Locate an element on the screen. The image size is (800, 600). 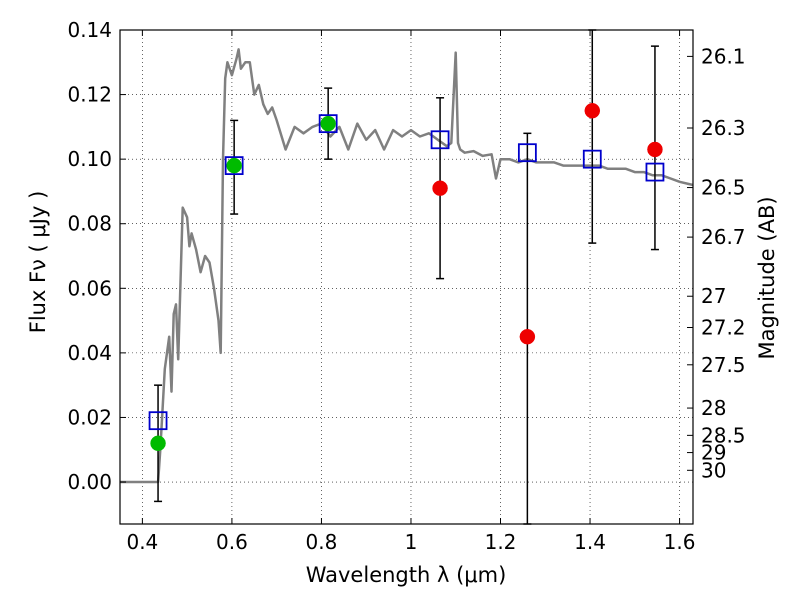
x-axis-title: Wavelength λ (μm) is located at coordinates (406, 575).